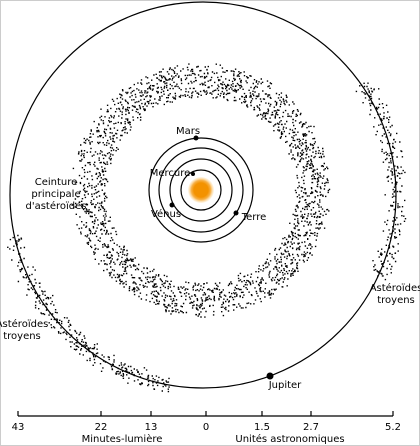  I want to click on mars-dot, so click(196, 138).